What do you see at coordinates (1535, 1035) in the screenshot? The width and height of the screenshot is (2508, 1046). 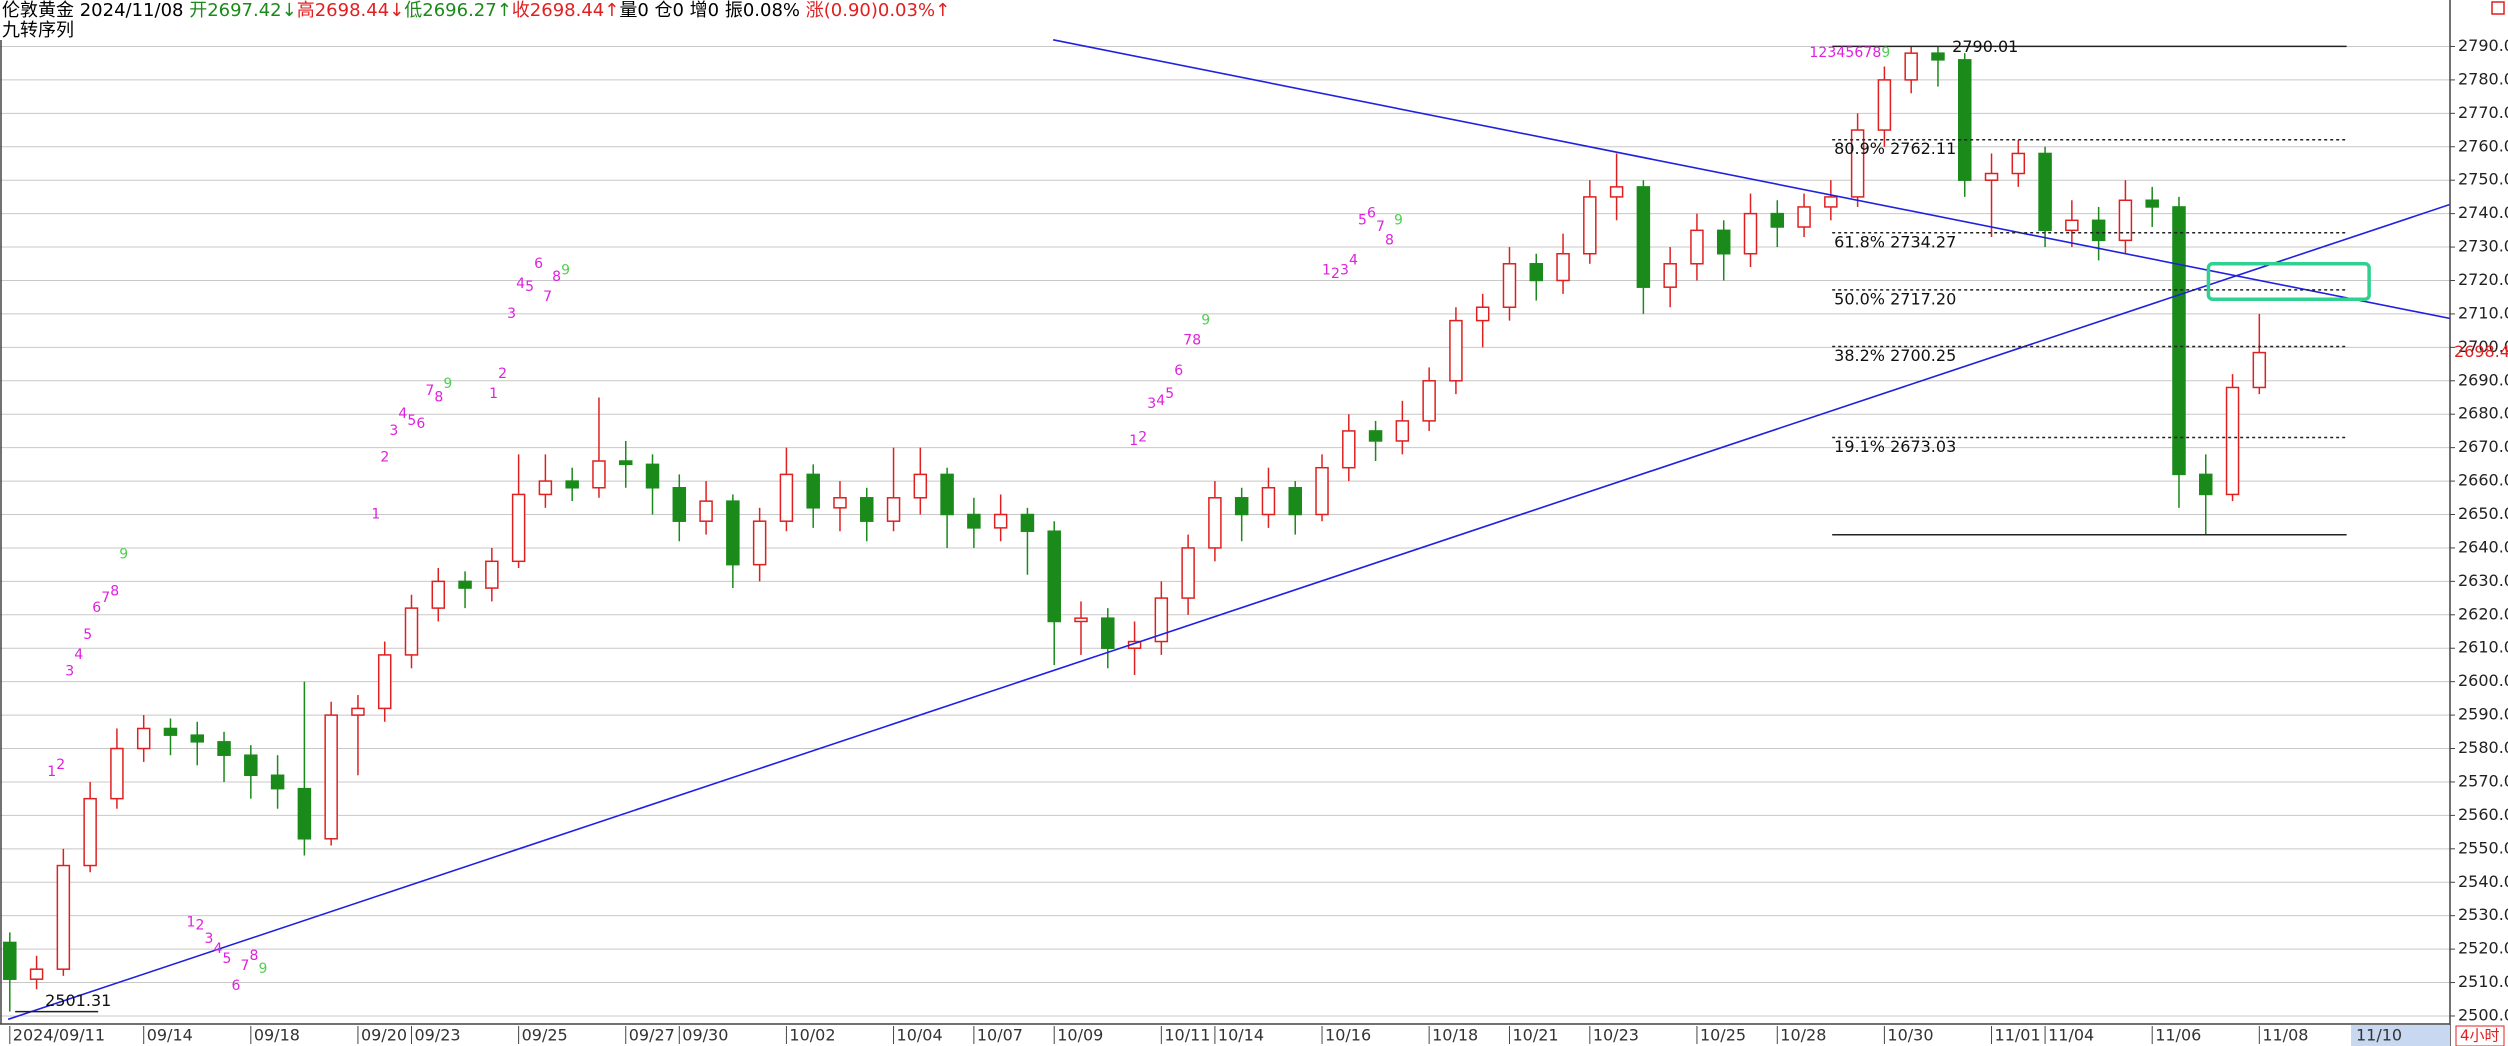 I see `x-tick-label: 10/21` at bounding box center [1535, 1035].